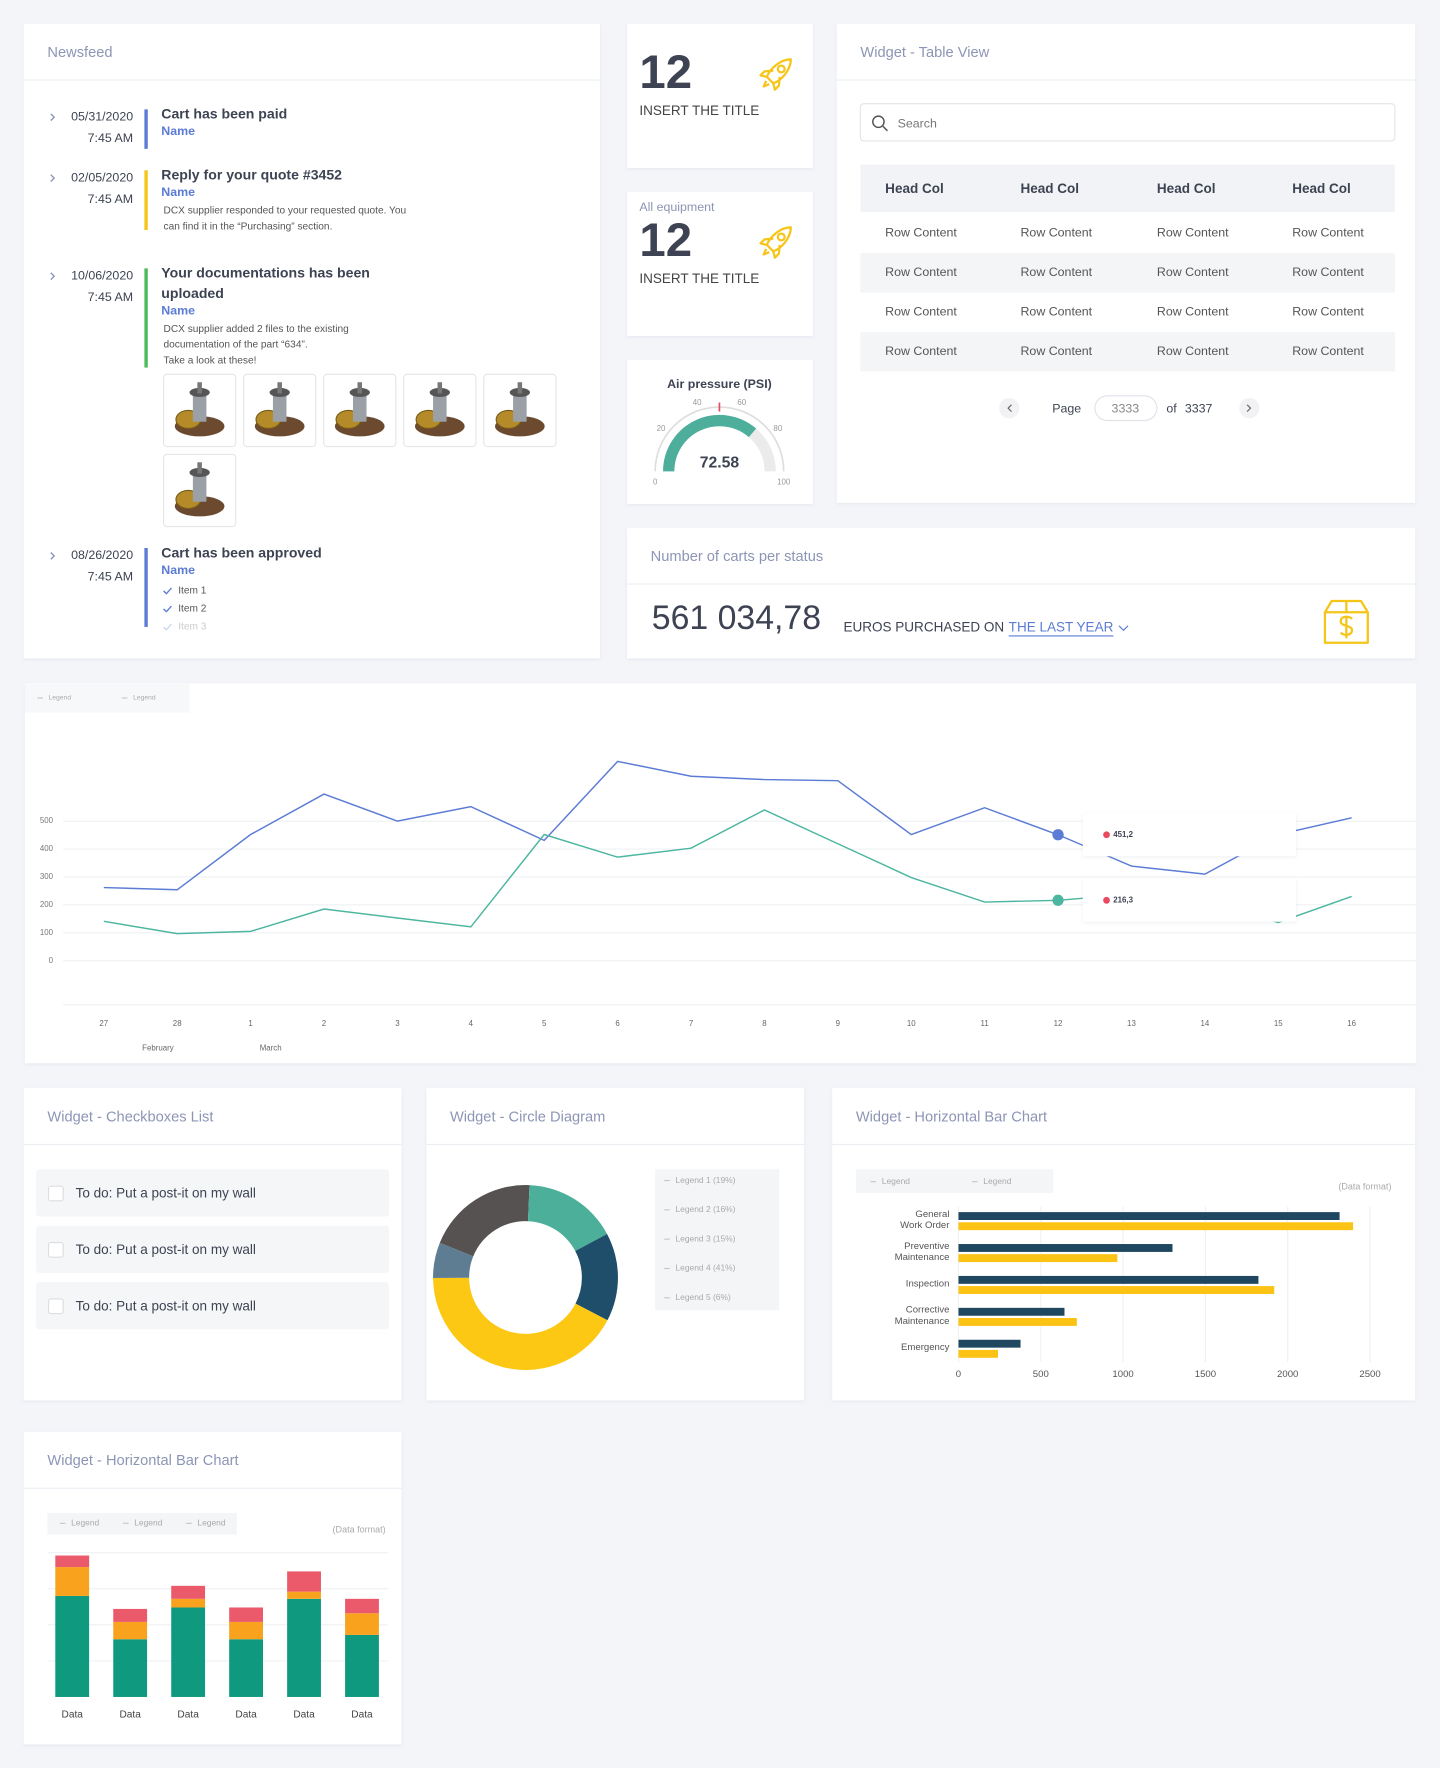  Describe the element at coordinates (736, 618) in the screenshot. I see `carts-amount: 561 034,78` at that location.